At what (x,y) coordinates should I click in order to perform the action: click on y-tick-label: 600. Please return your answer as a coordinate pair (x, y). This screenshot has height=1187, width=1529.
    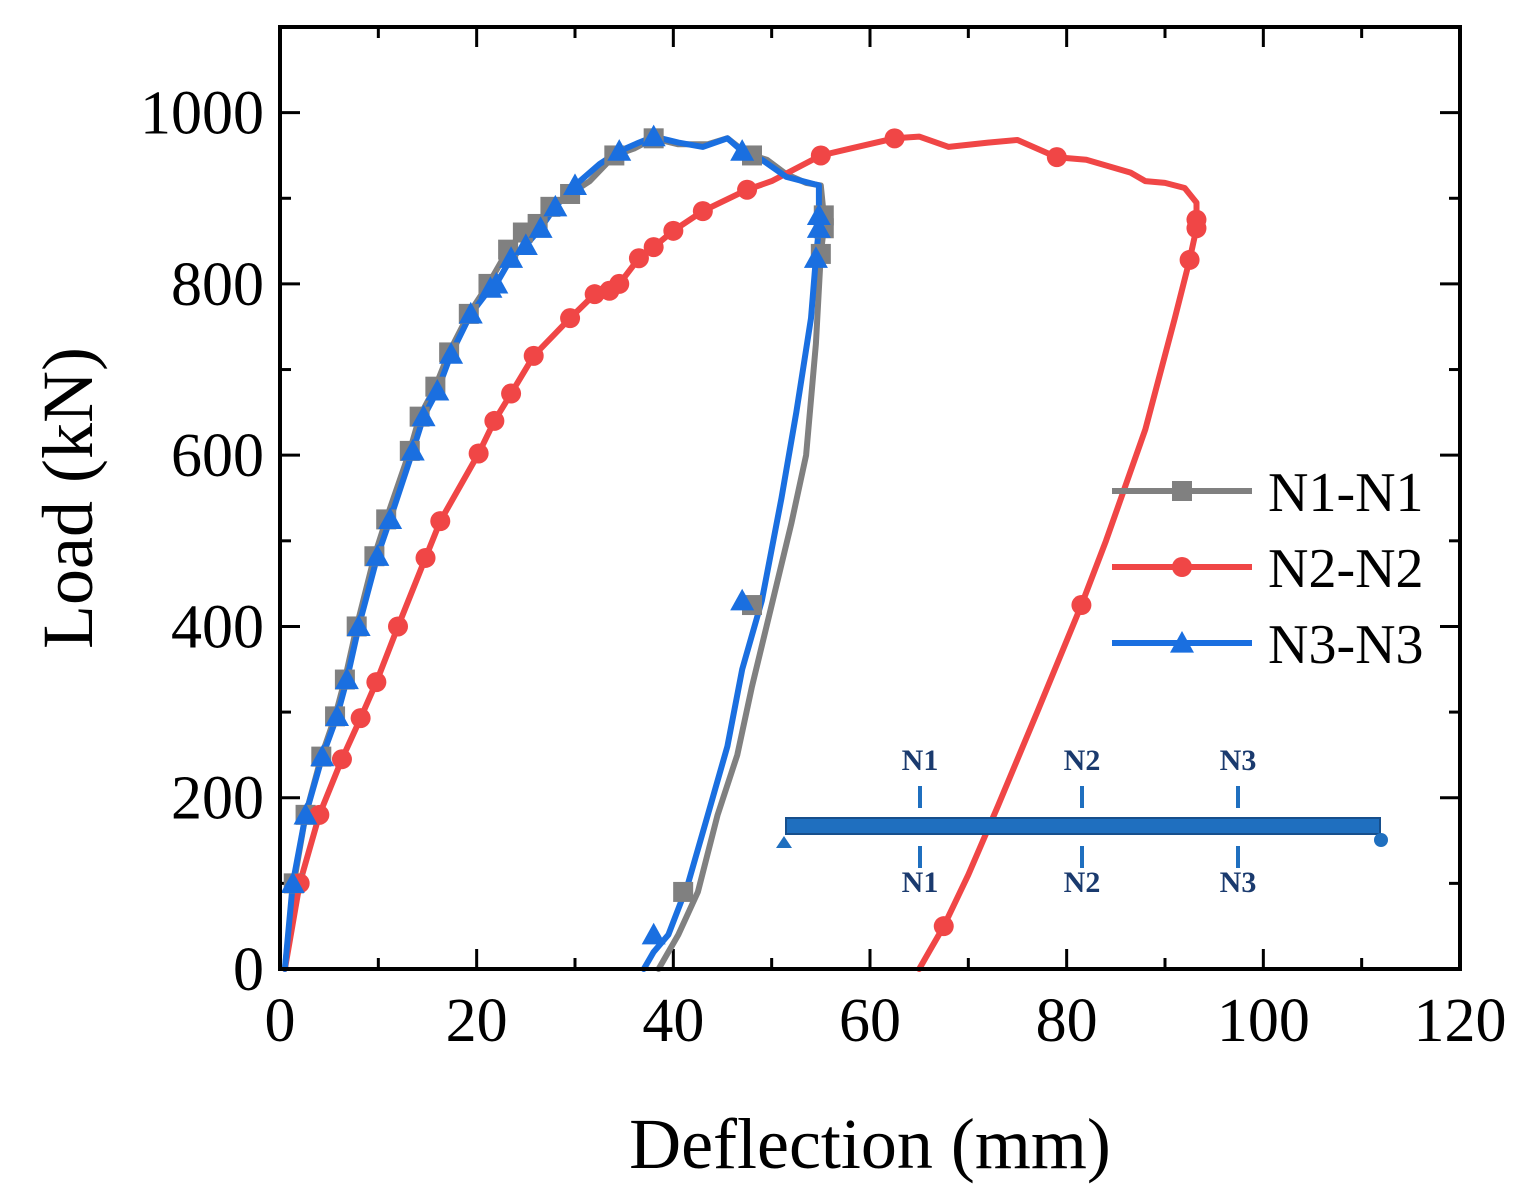
    Looking at the image, I should click on (217, 456).